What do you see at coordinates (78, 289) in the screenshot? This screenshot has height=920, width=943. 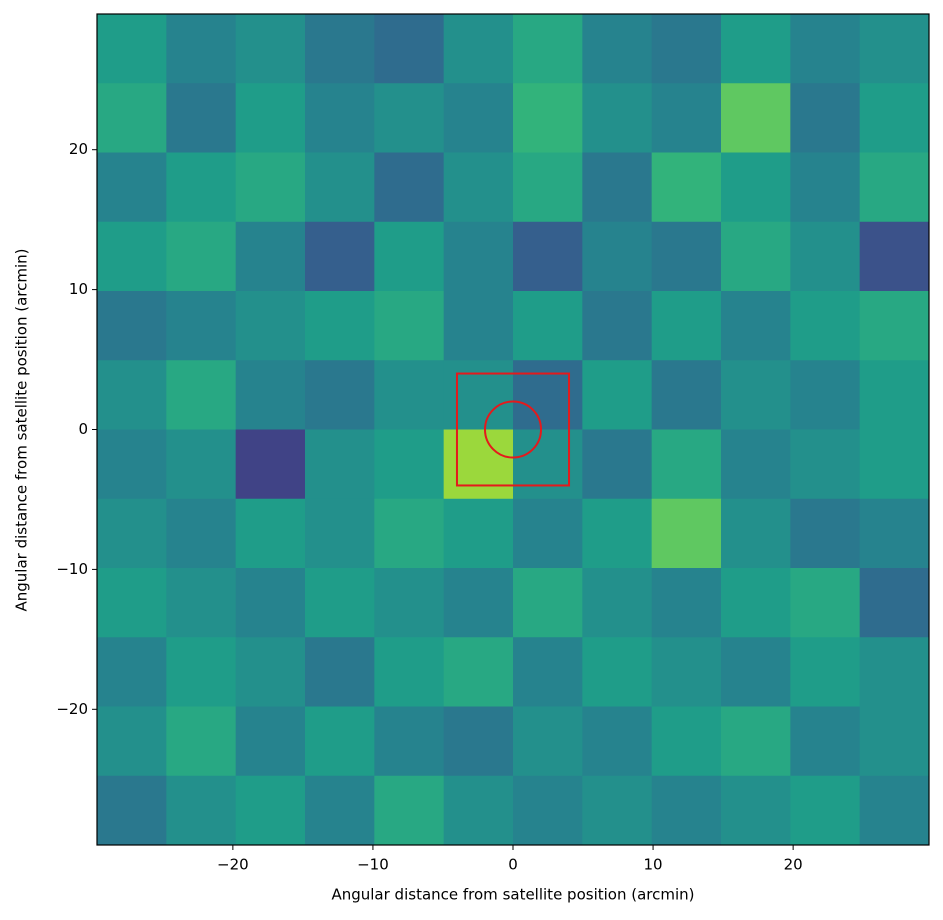 I see `y-tick-label: 10` at bounding box center [78, 289].